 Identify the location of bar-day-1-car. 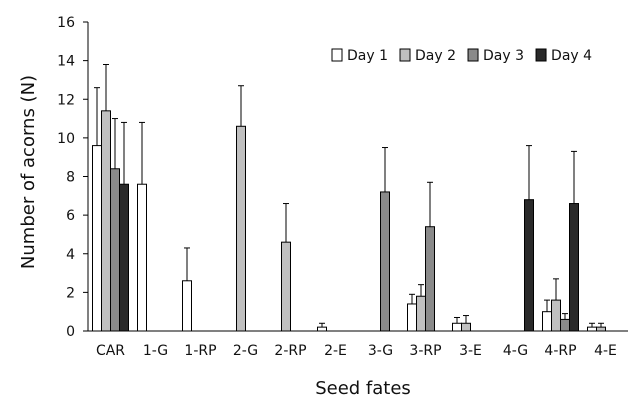
(97, 238).